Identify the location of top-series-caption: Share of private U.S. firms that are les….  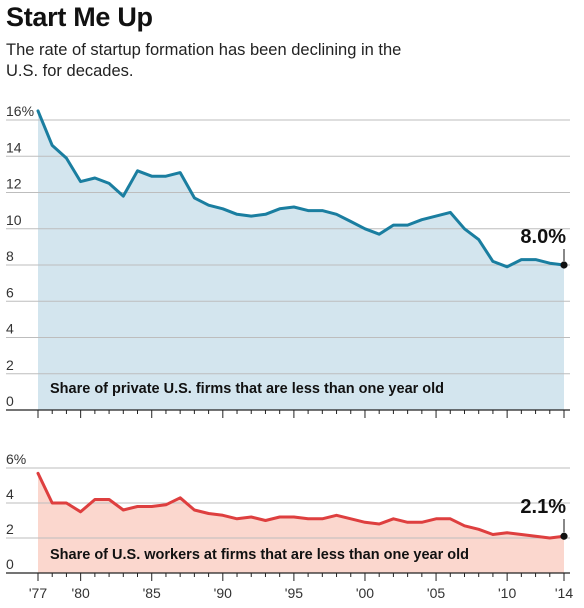
(247, 389).